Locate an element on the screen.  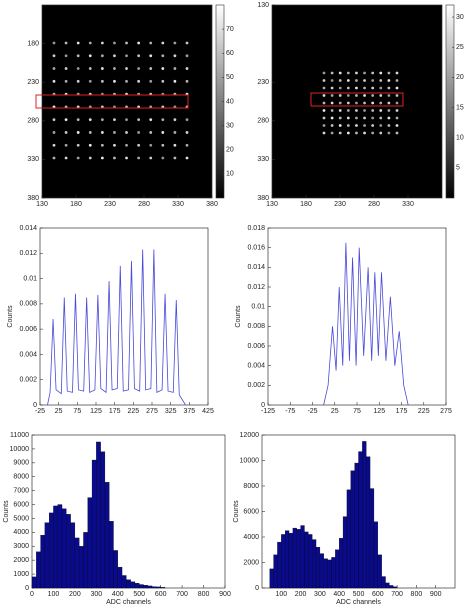
colorbar-tick-label: 5 is located at coordinates (458, 168).